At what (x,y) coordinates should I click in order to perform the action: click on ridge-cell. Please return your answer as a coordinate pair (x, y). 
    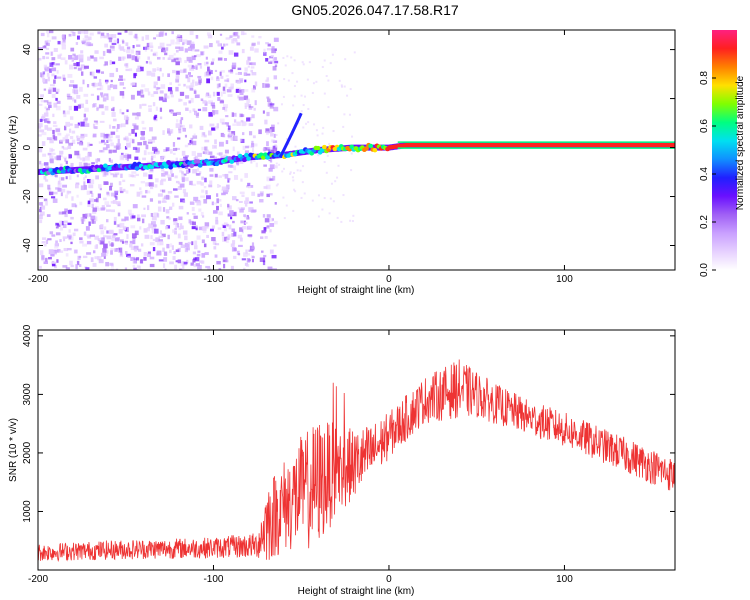
    Looking at the image, I should click on (371, 146).